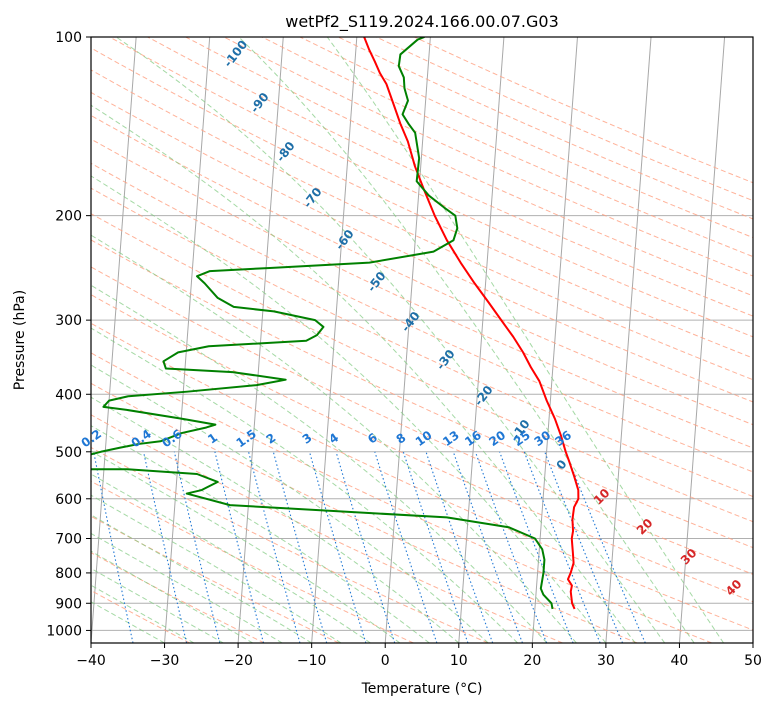 This screenshot has width=775, height=708. What do you see at coordinates (385, 661) in the screenshot?
I see `x-tick-label: 0` at bounding box center [385, 661].